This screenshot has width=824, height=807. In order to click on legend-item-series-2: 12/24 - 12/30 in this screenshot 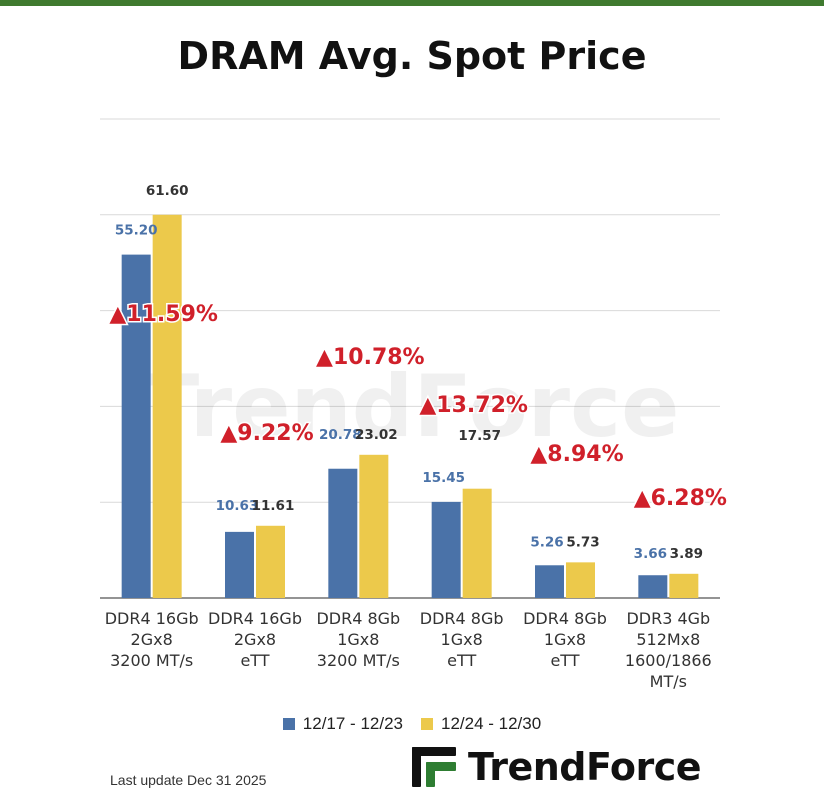, I will do `click(481, 724)`.